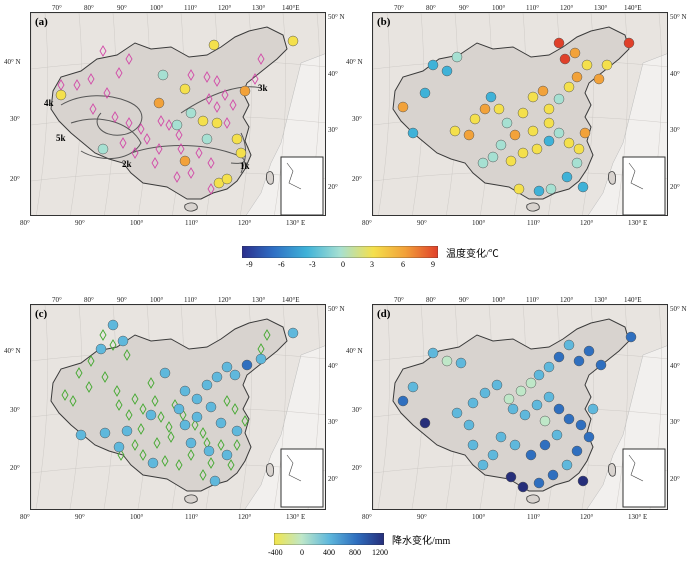 The image size is (700, 563). What do you see at coordinates (636, 468) in the screenshot?
I see `panel-d-inset-coast` at bounding box center [636, 468].